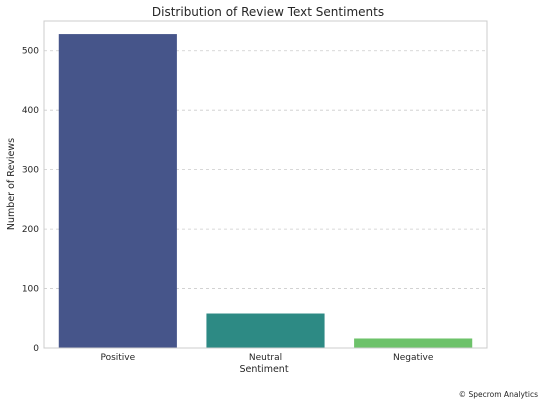 The width and height of the screenshot is (545, 409). Describe the element at coordinates (36, 349) in the screenshot. I see `y-tick-label: 0` at that location.